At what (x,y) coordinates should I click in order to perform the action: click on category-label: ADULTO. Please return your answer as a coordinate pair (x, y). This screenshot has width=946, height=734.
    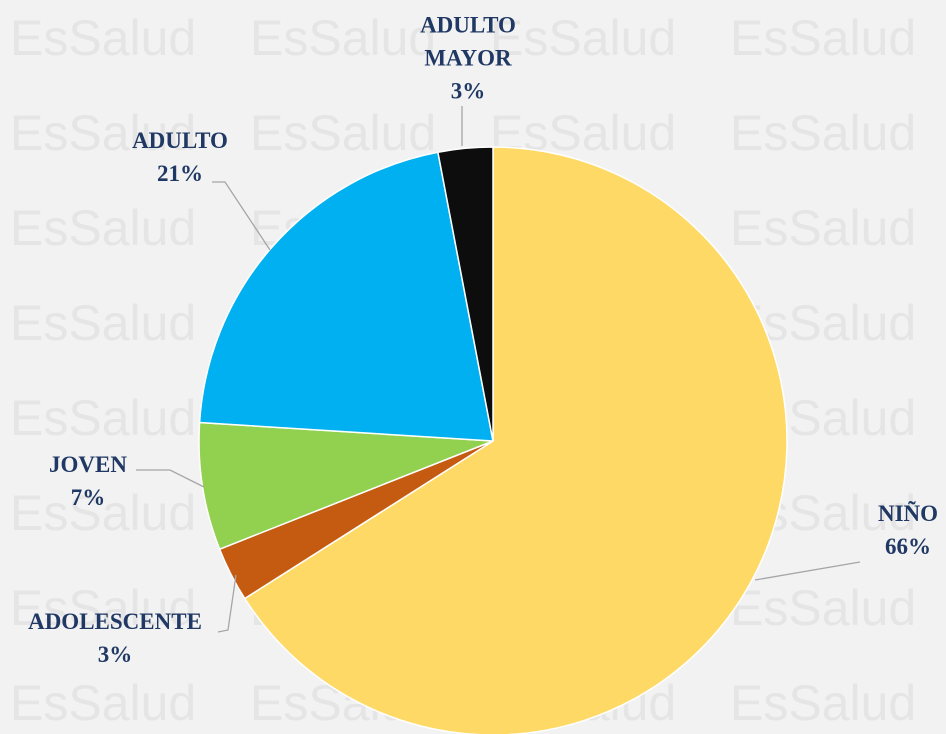
    Looking at the image, I should click on (180, 140).